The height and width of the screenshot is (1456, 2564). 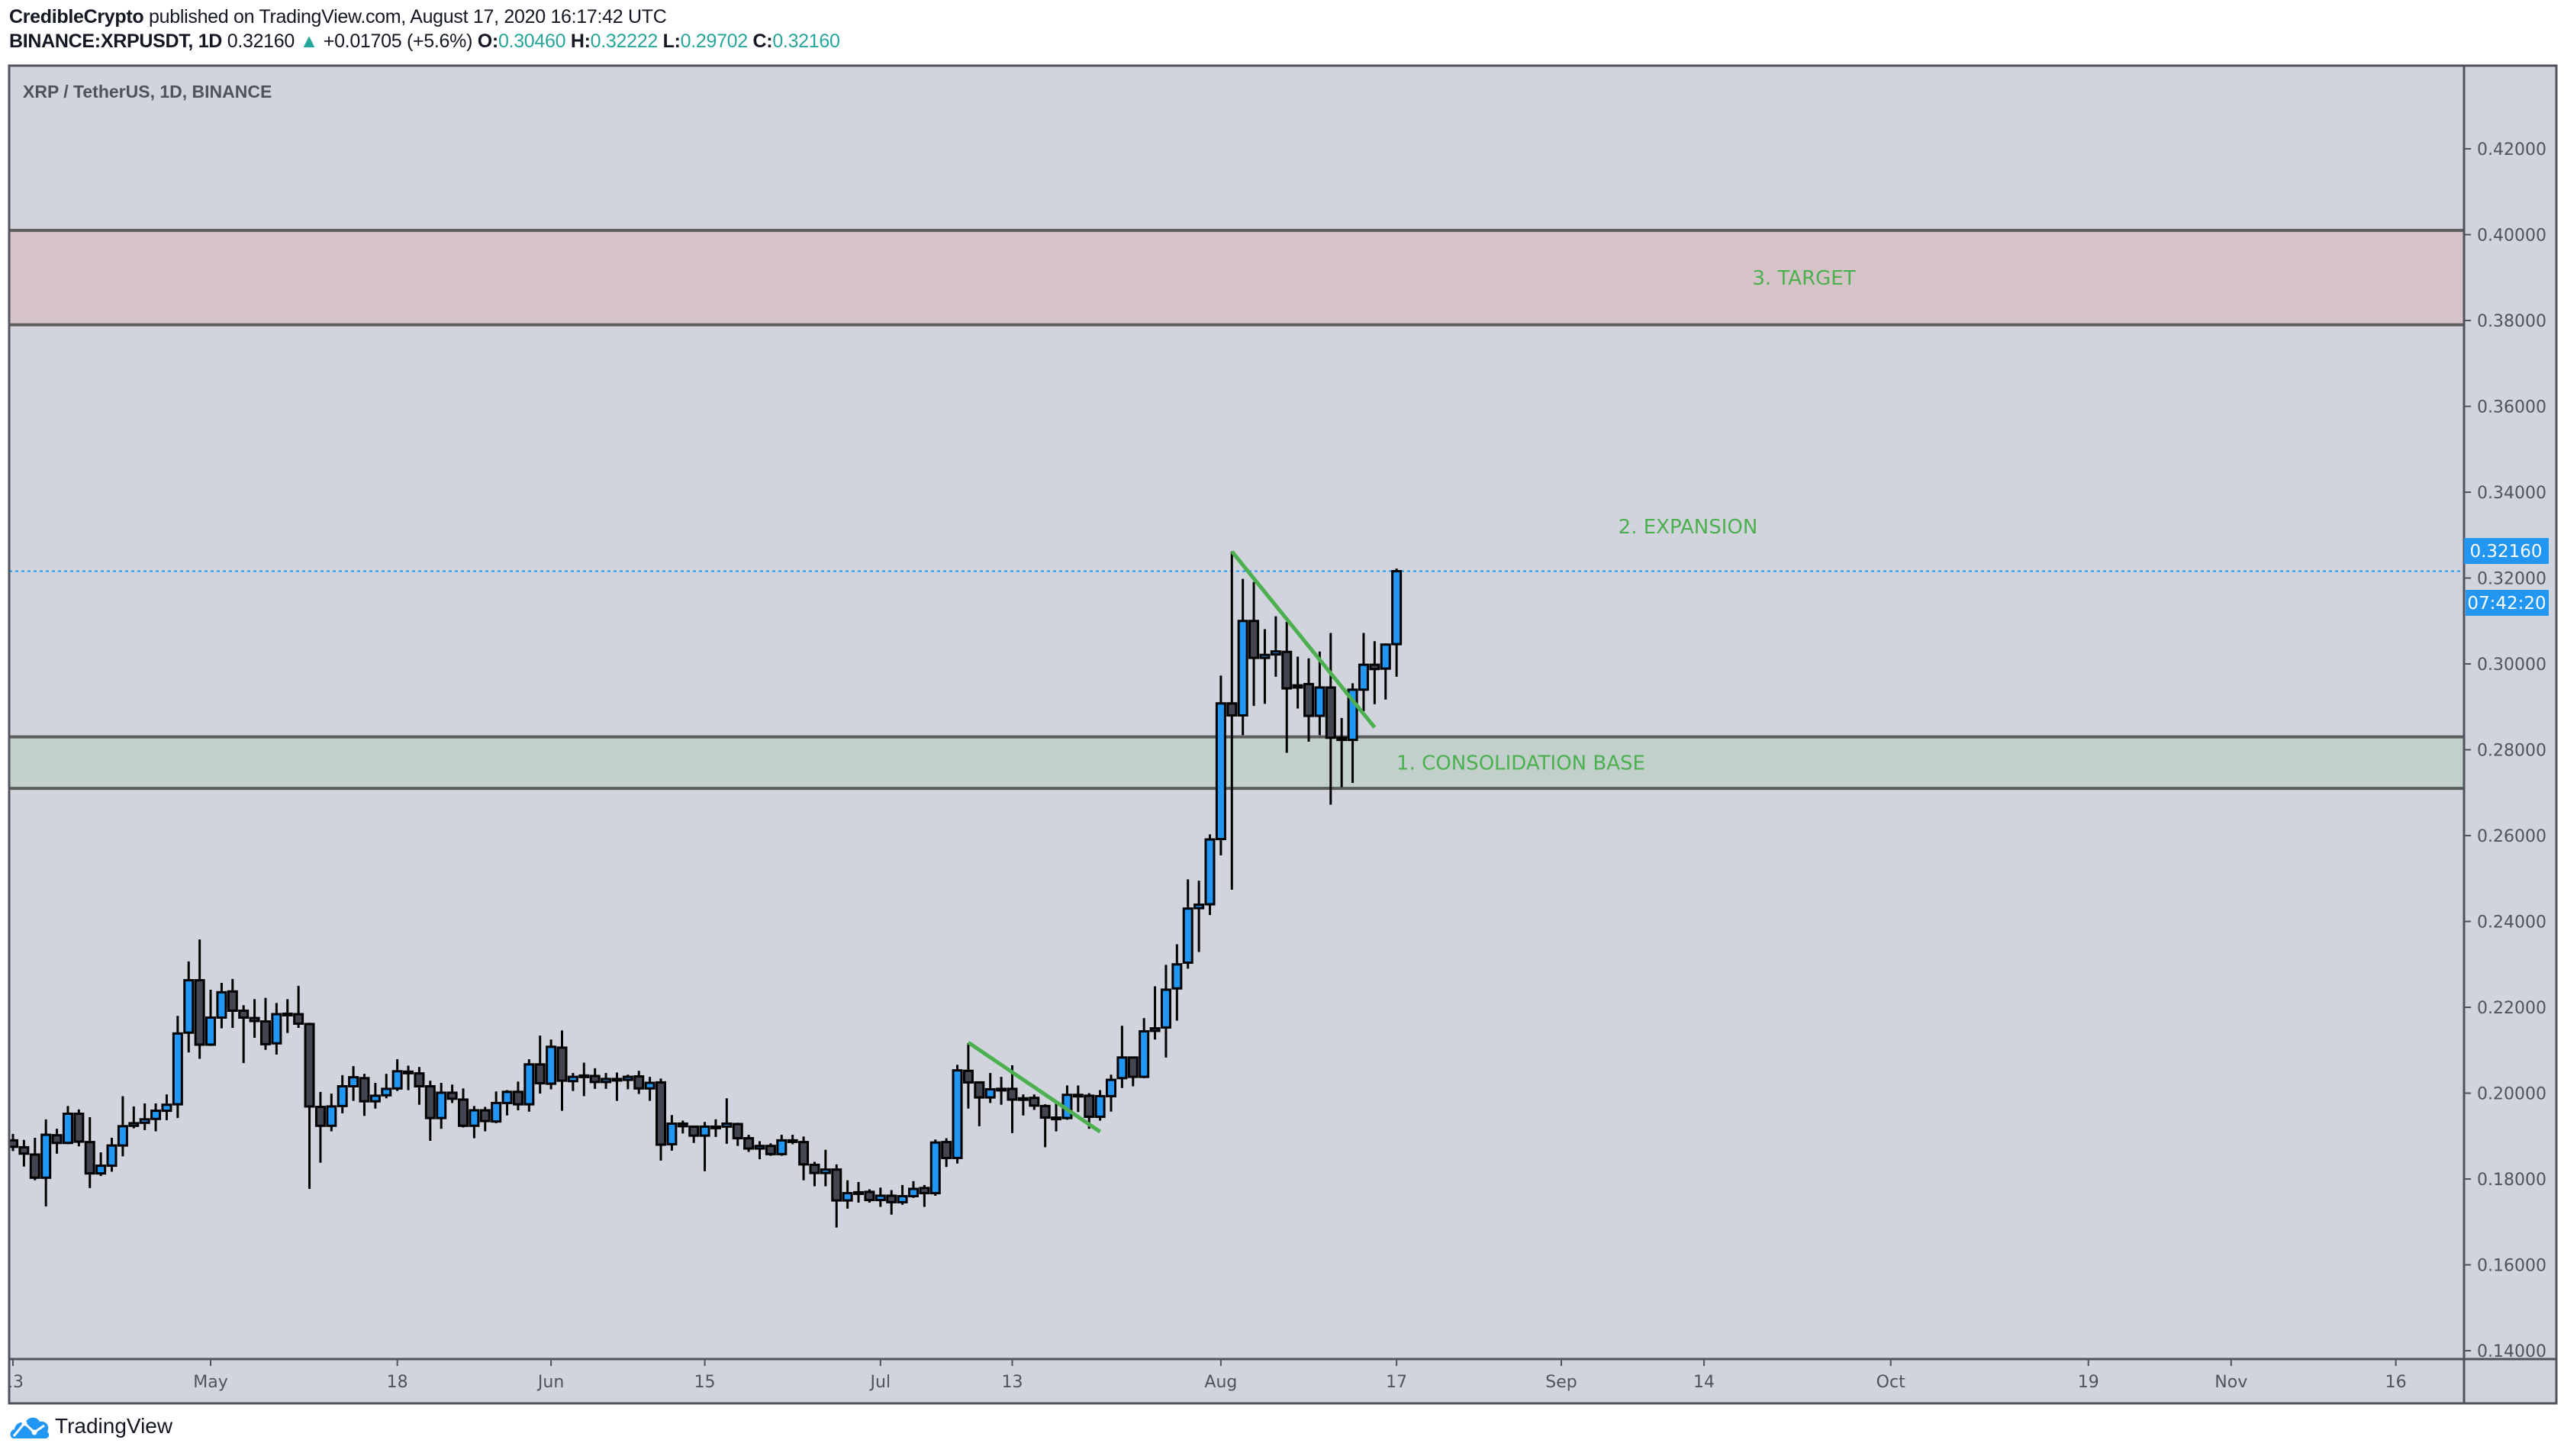 I want to click on tradingview-logo: TradingView, so click(x=90, y=1426).